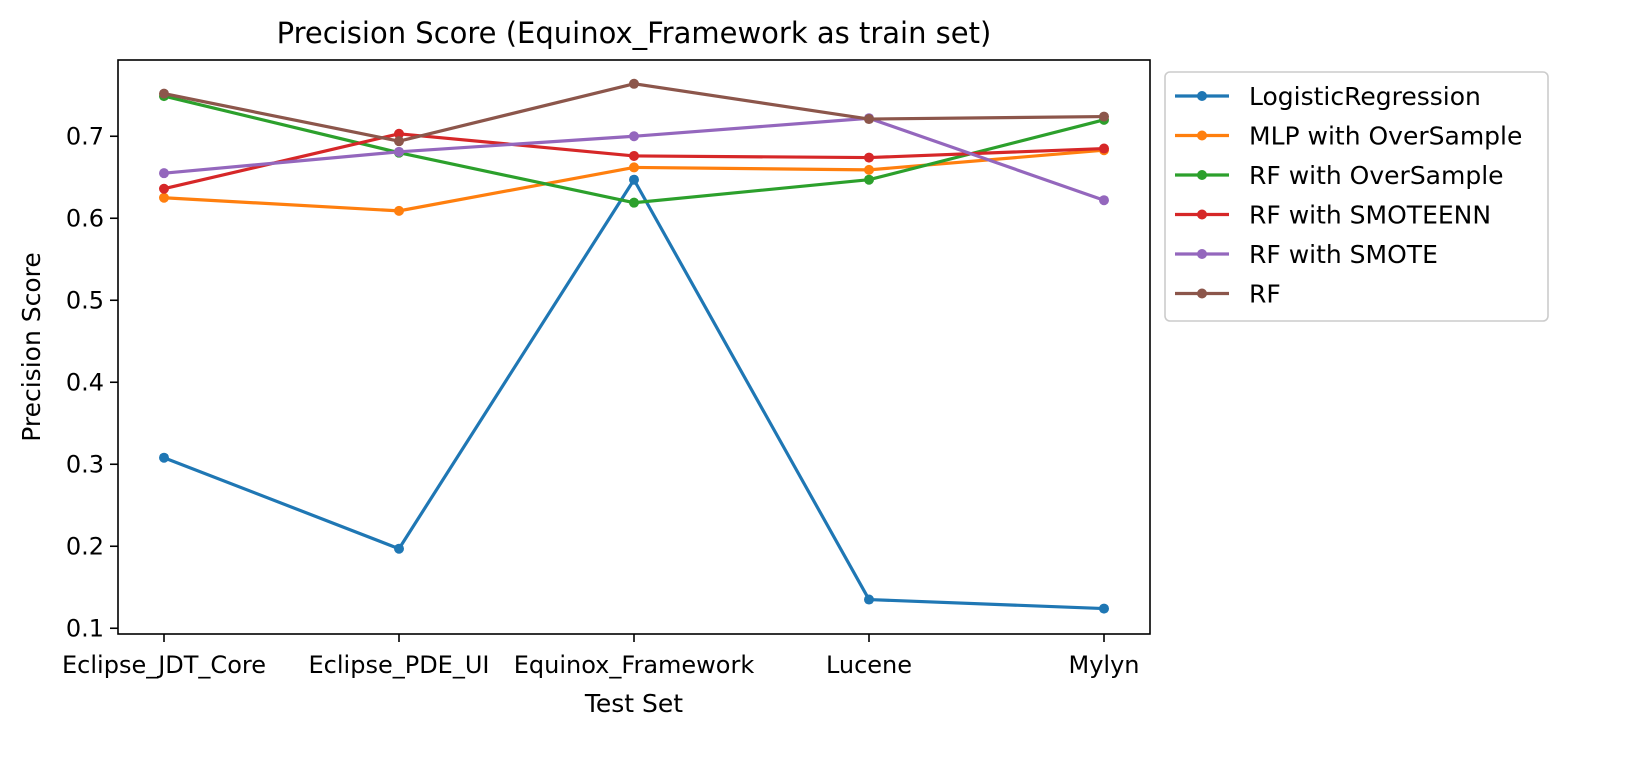 This screenshot has height=774, width=1646. Describe the element at coordinates (633, 703) in the screenshot. I see `x-axis-label: Test Set` at that location.